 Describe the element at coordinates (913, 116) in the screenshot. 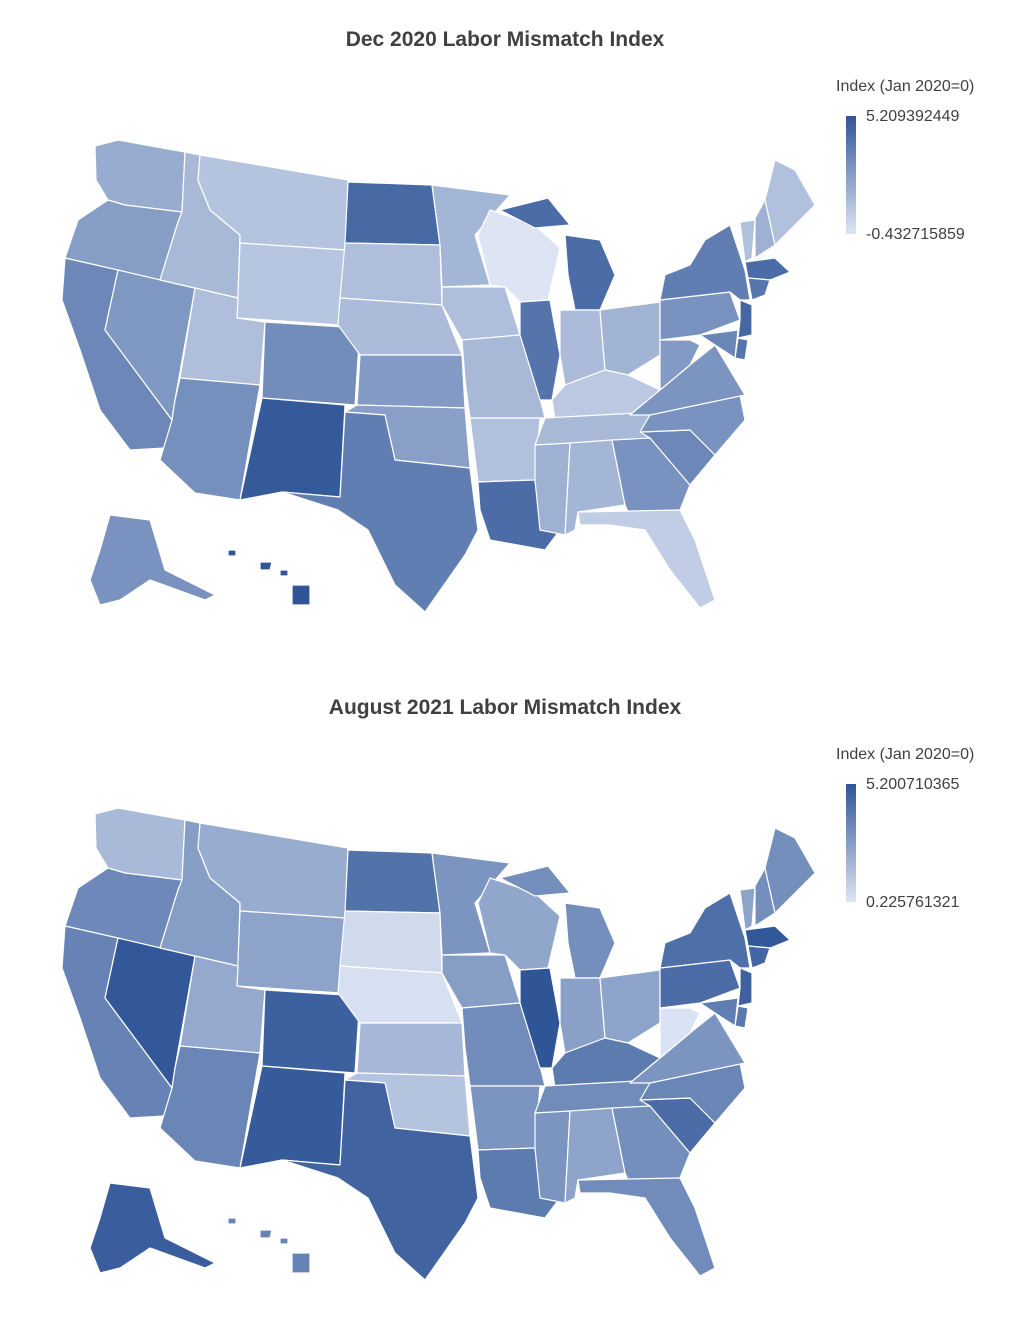

I see `legend-max-value: 5.209392449` at that location.